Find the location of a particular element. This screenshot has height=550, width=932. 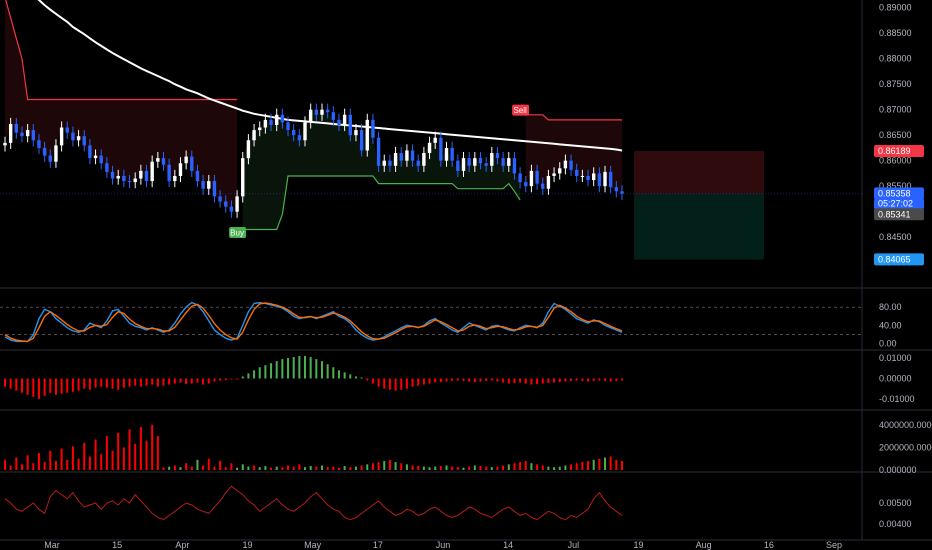

time-tick-label: 17 is located at coordinates (378, 545).